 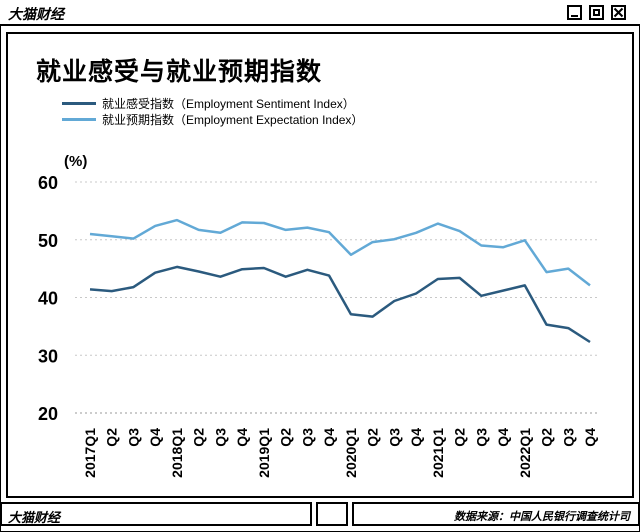 What do you see at coordinates (416, 437) in the screenshot?
I see `x-tick-label-15: Q4` at bounding box center [416, 437].